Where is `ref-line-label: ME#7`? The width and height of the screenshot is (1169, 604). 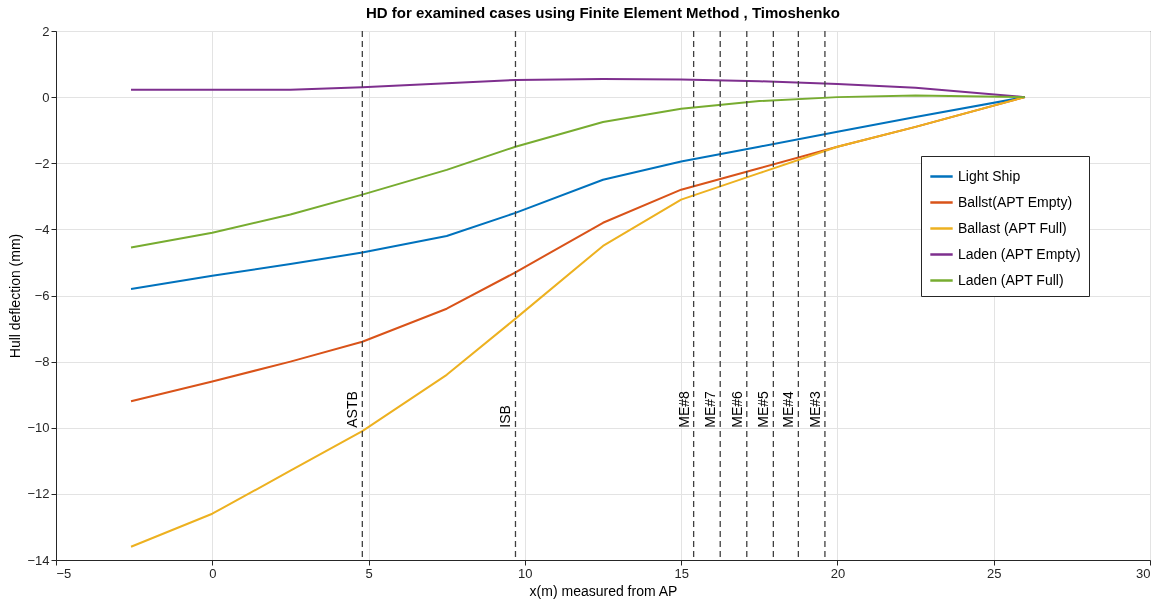
ref-line-label: ME#7 is located at coordinates (710, 409).